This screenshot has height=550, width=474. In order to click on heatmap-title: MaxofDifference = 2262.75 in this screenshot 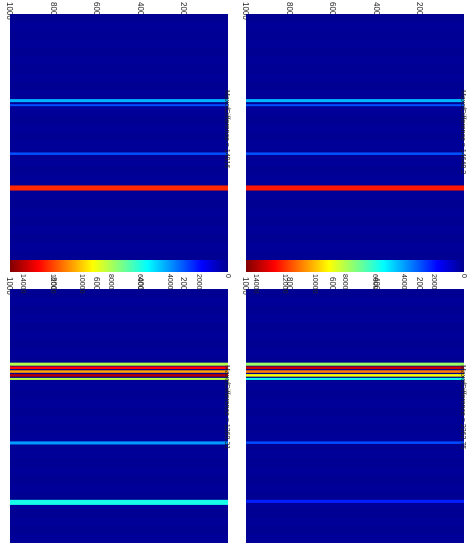, I will do `click(462, 407)`.